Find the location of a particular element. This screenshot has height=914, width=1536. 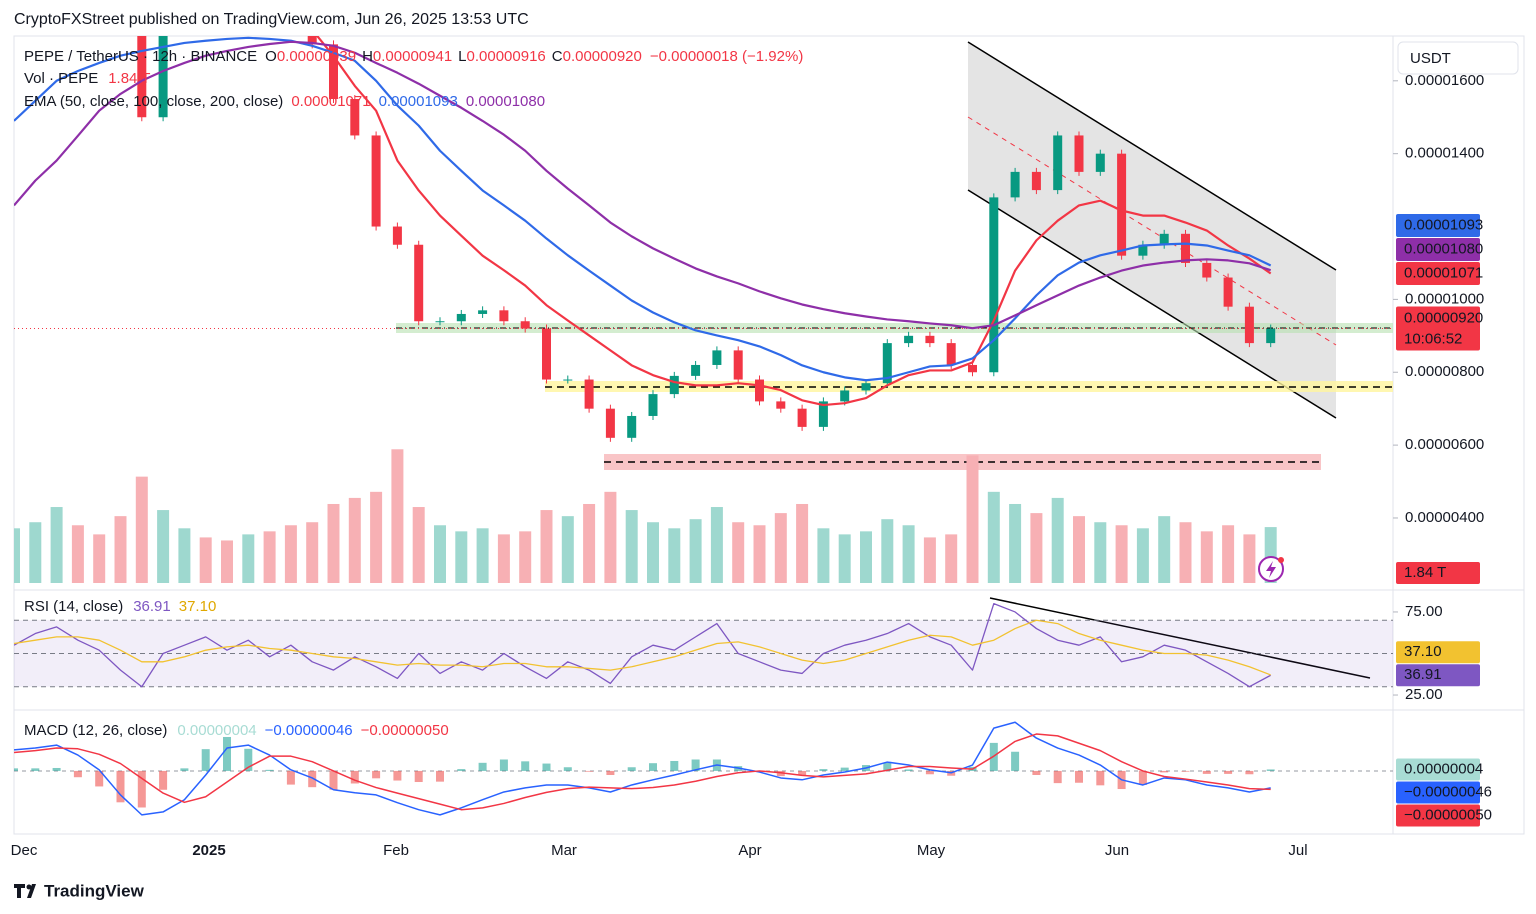

change: −0.00000018 (−1.92%) is located at coordinates (726, 56).